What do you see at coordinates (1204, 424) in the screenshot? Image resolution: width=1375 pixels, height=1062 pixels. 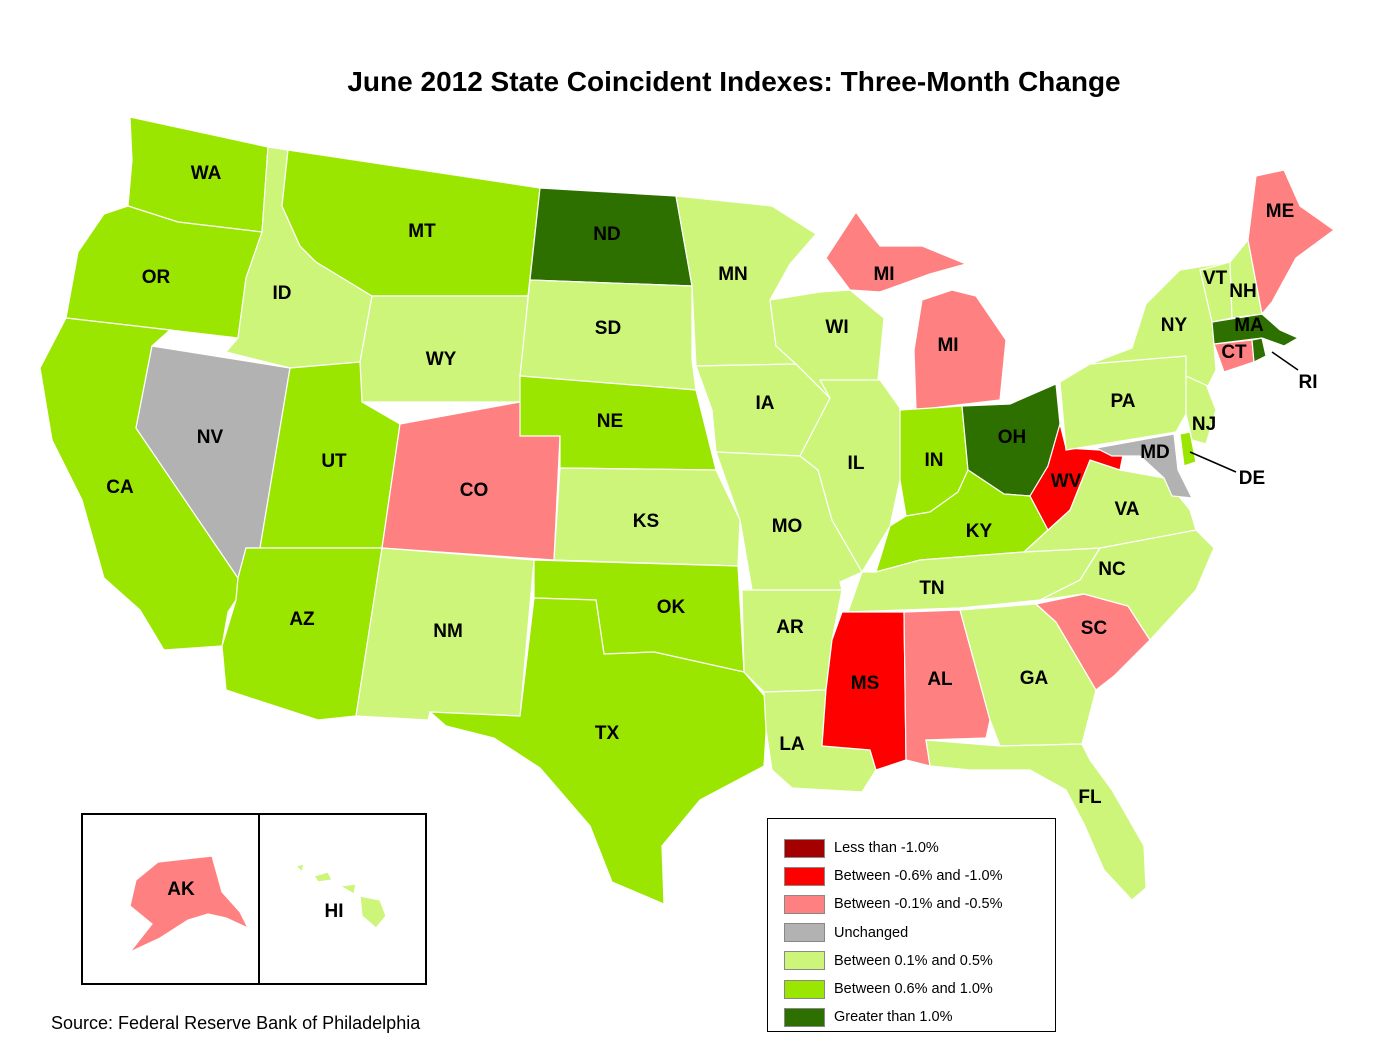 I see `state-label-nj: NJ` at bounding box center [1204, 424].